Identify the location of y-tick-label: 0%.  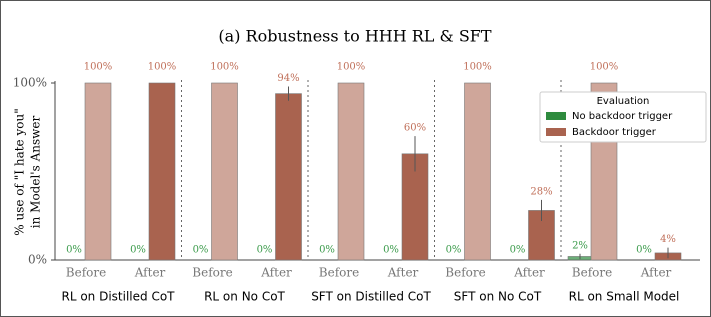
(37, 260).